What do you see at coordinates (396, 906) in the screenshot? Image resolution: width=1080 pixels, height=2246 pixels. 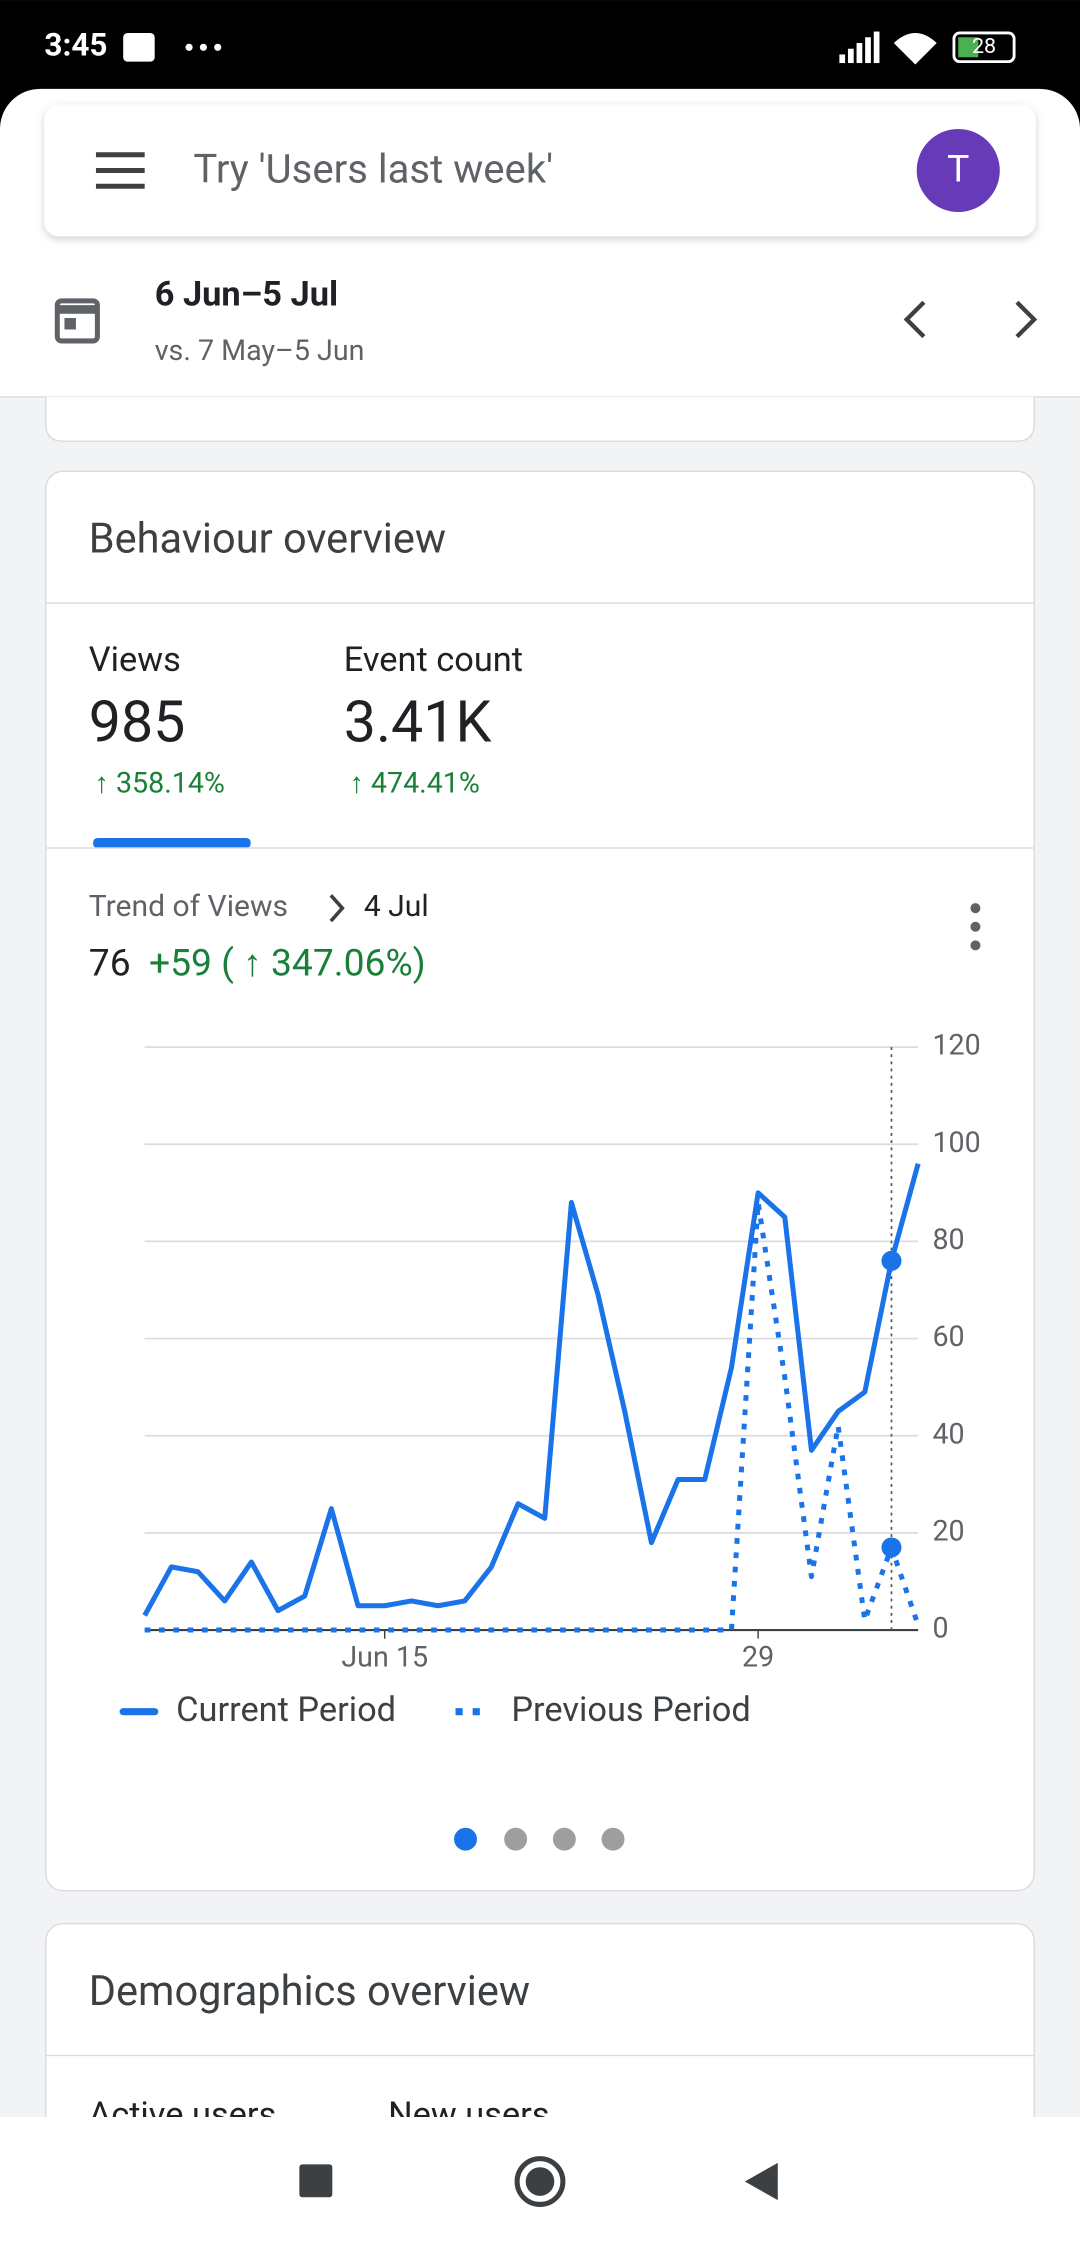 I see `trend-date: 4 Jul` at bounding box center [396, 906].